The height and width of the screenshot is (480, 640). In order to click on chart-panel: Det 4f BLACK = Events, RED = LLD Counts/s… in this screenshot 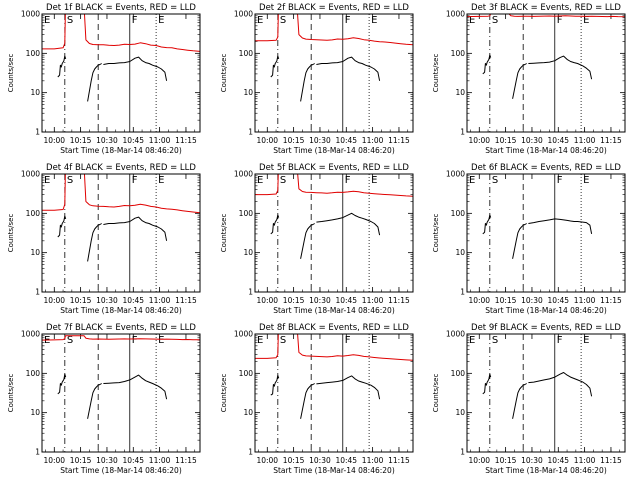, I will do `click(104, 239)`.